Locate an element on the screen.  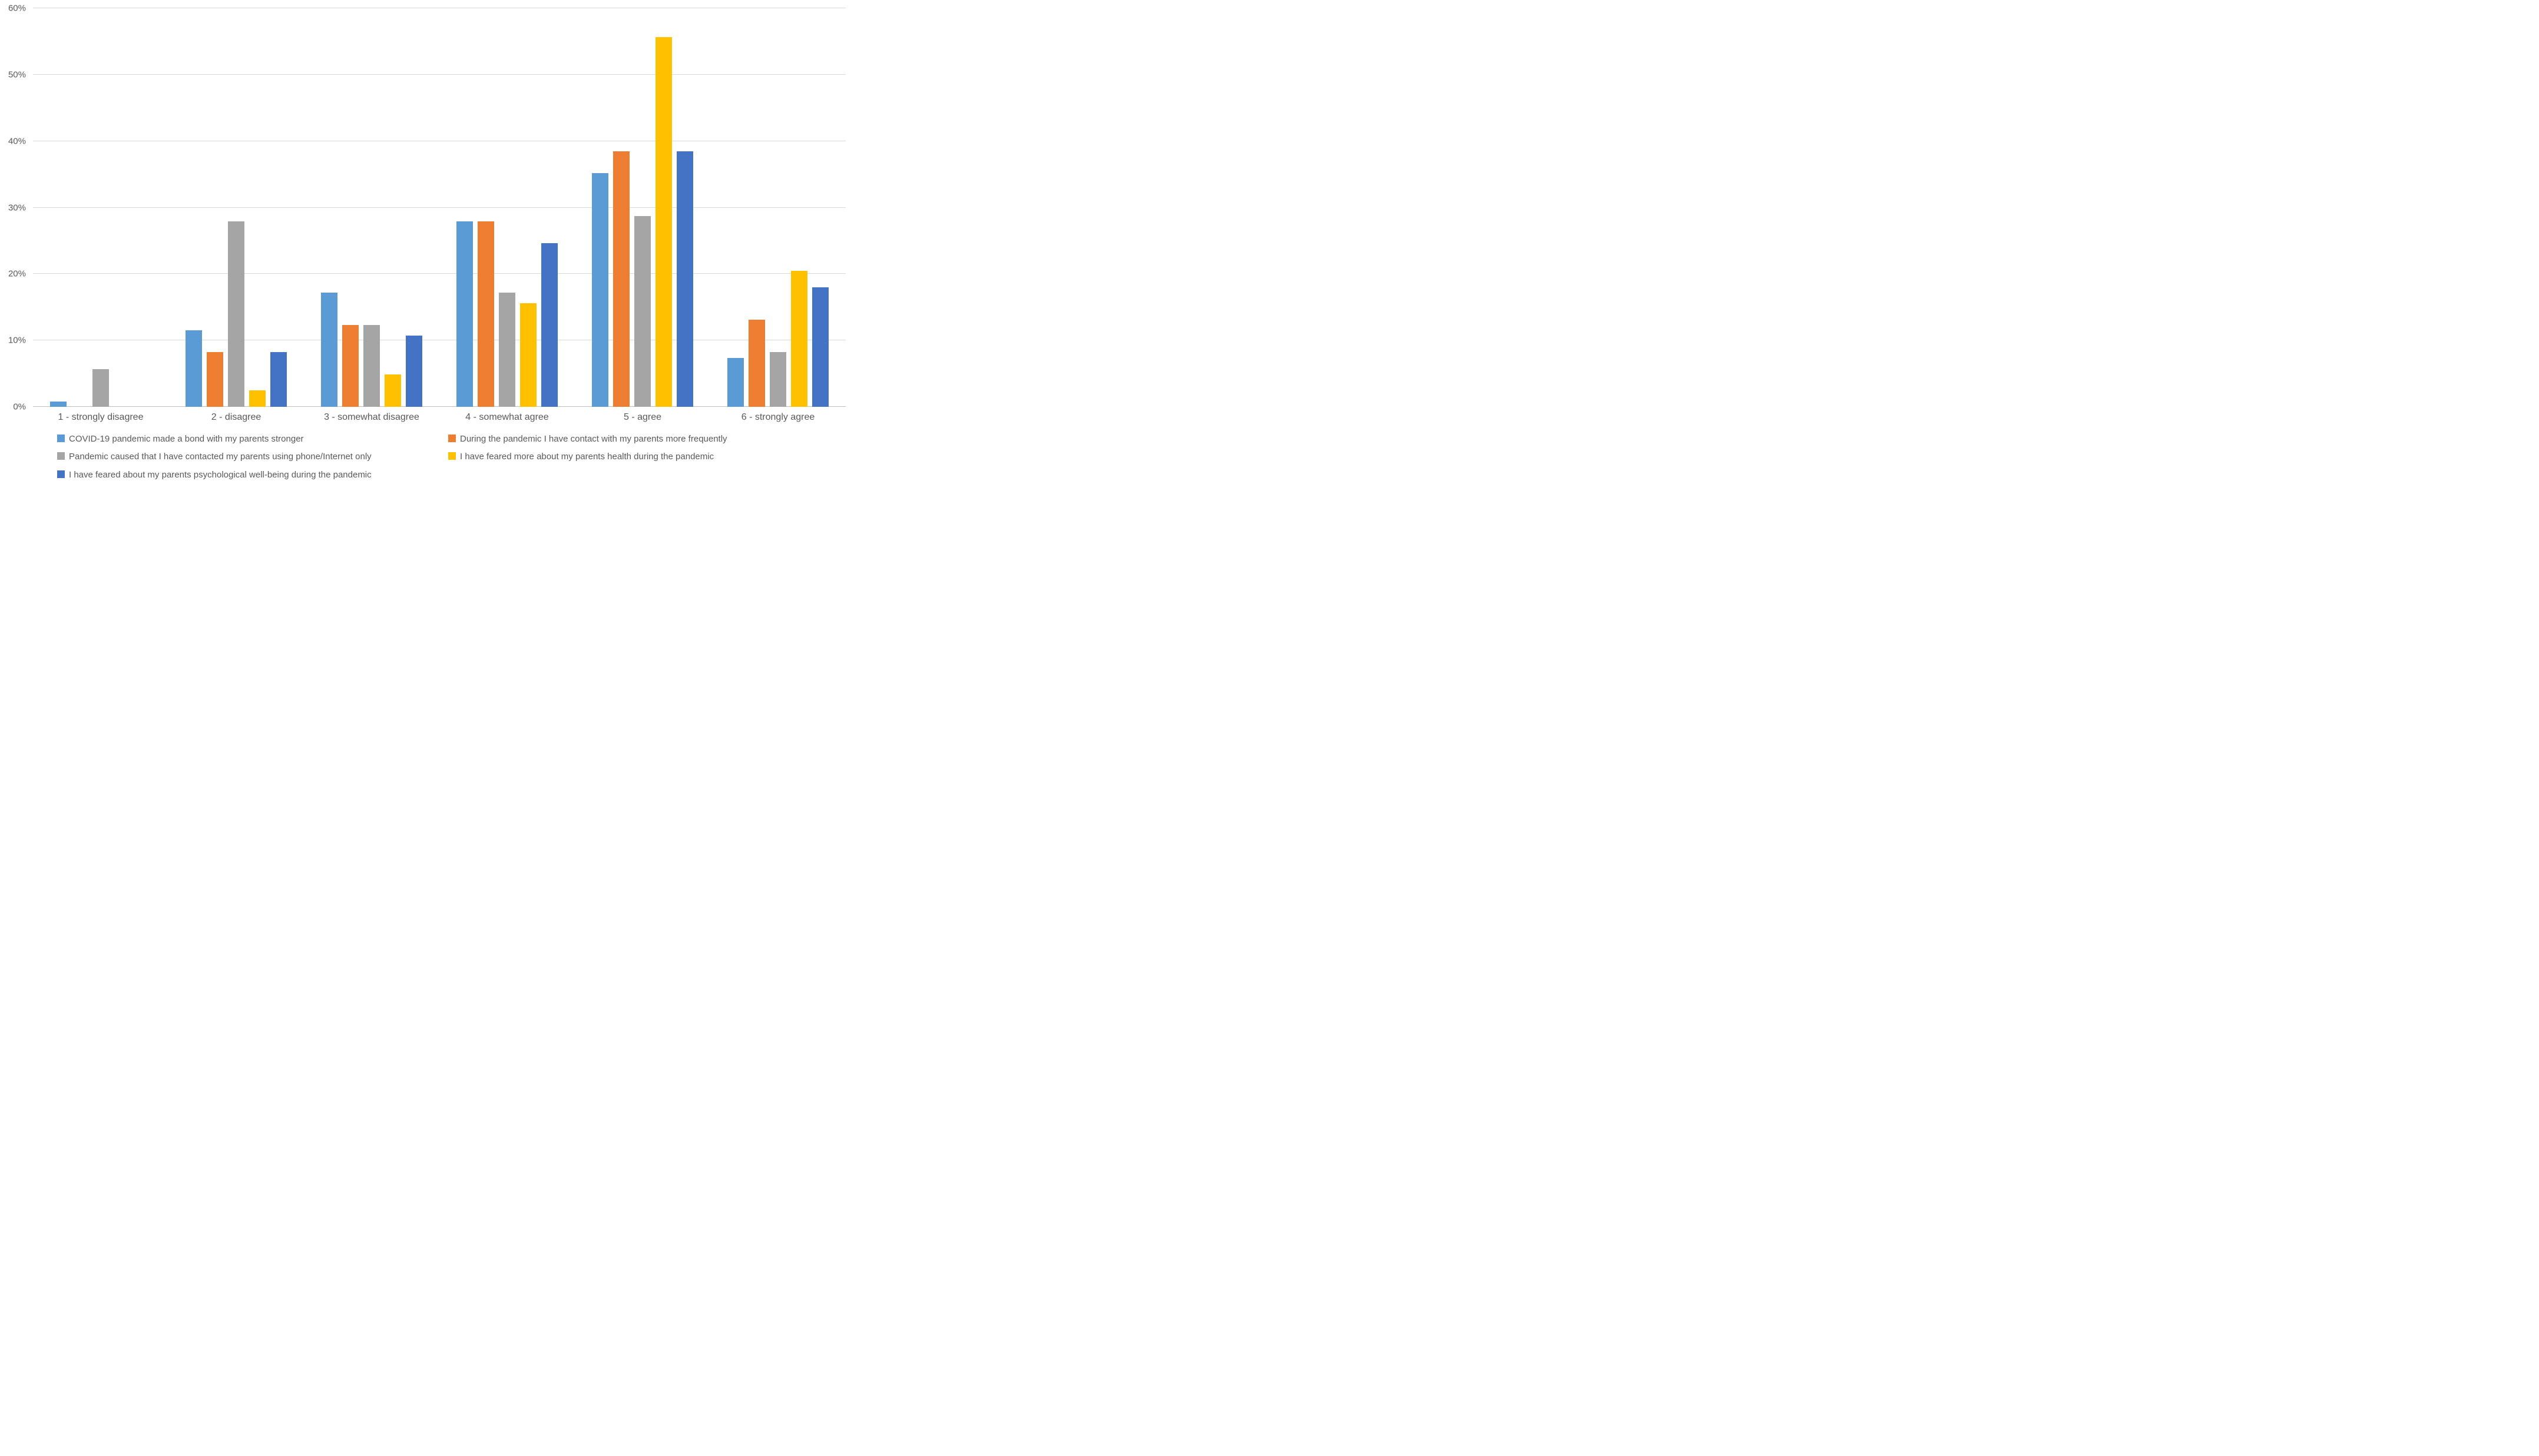
y-axis: 0% 10% 20% 30% 40% 50% 60% is located at coordinates (14, 208).